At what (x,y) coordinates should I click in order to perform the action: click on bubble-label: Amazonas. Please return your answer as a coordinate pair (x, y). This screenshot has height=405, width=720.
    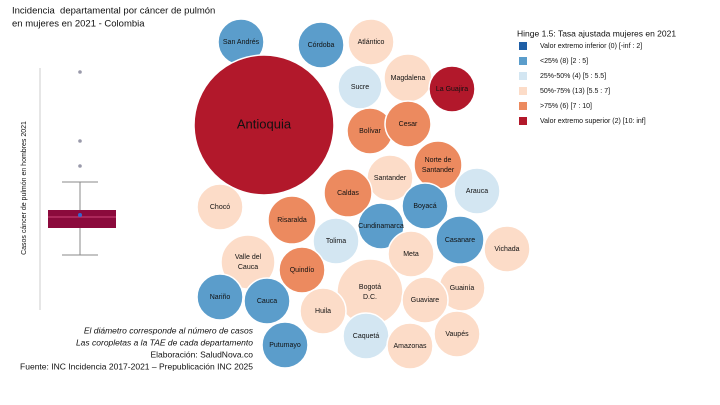
    Looking at the image, I should click on (410, 346).